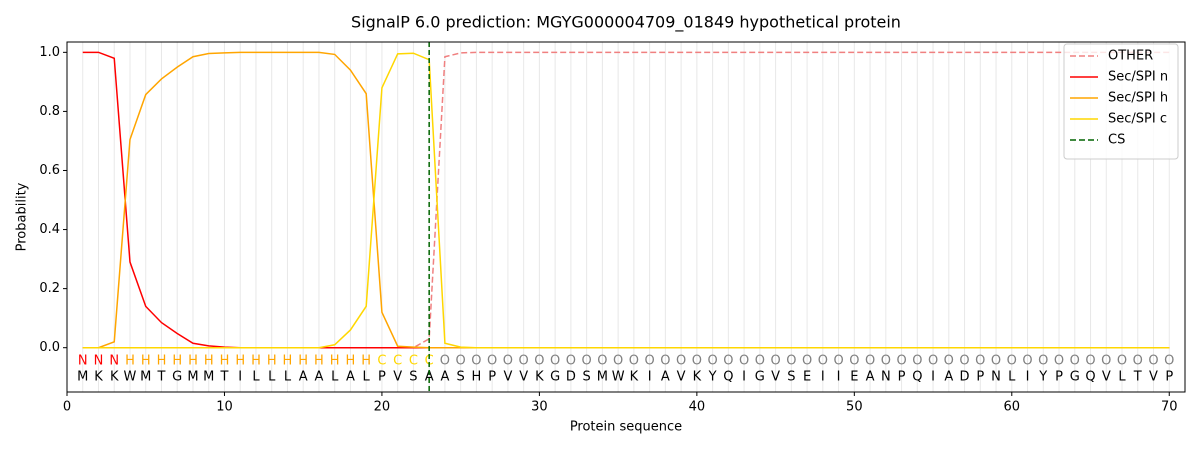  What do you see at coordinates (1169, 407) in the screenshot?
I see `x-tick-label: 70` at bounding box center [1169, 407].